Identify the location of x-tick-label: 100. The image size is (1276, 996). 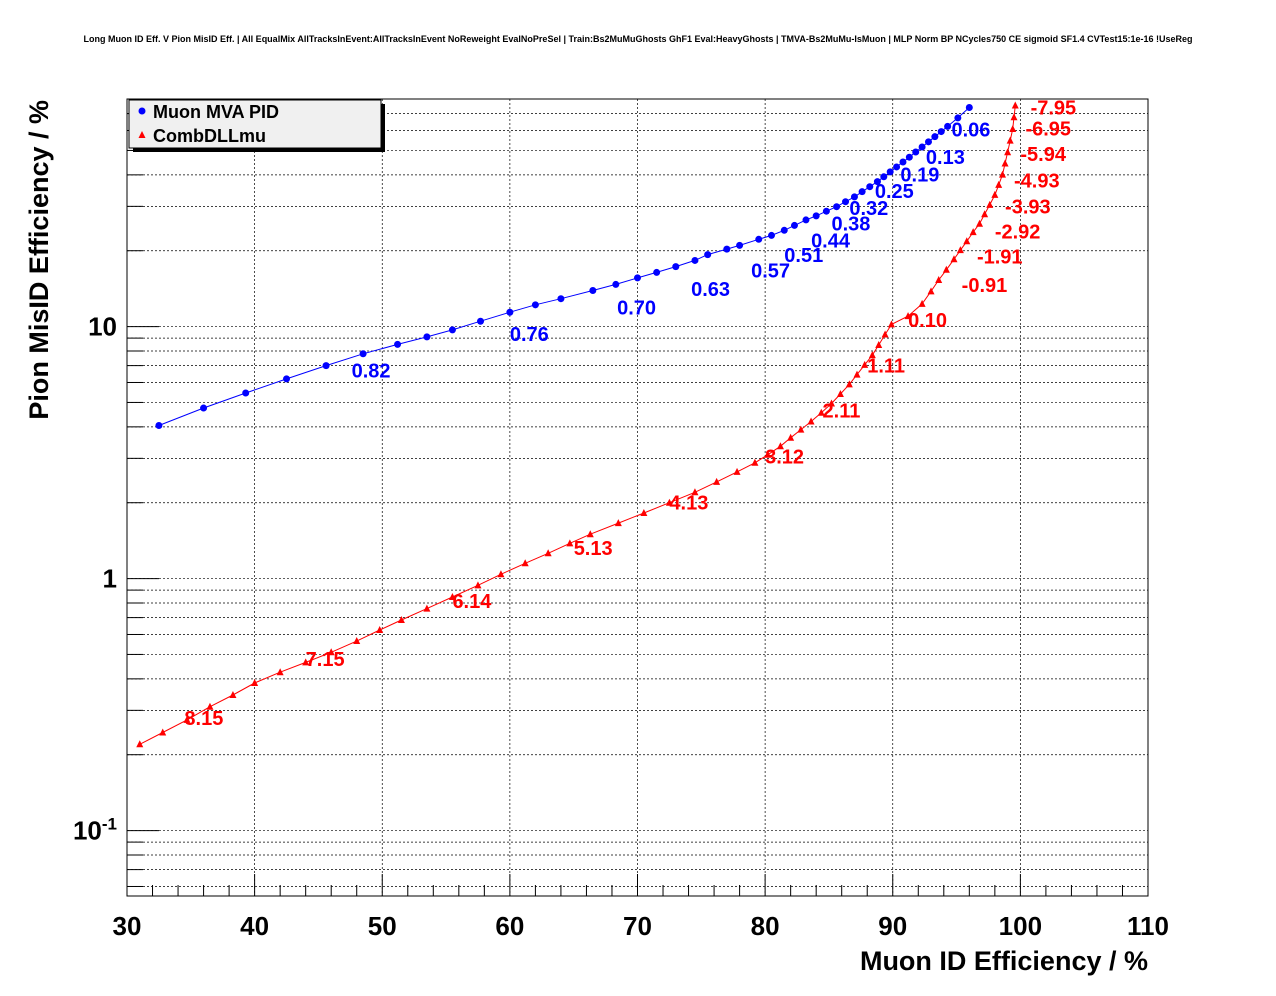
(1020, 926).